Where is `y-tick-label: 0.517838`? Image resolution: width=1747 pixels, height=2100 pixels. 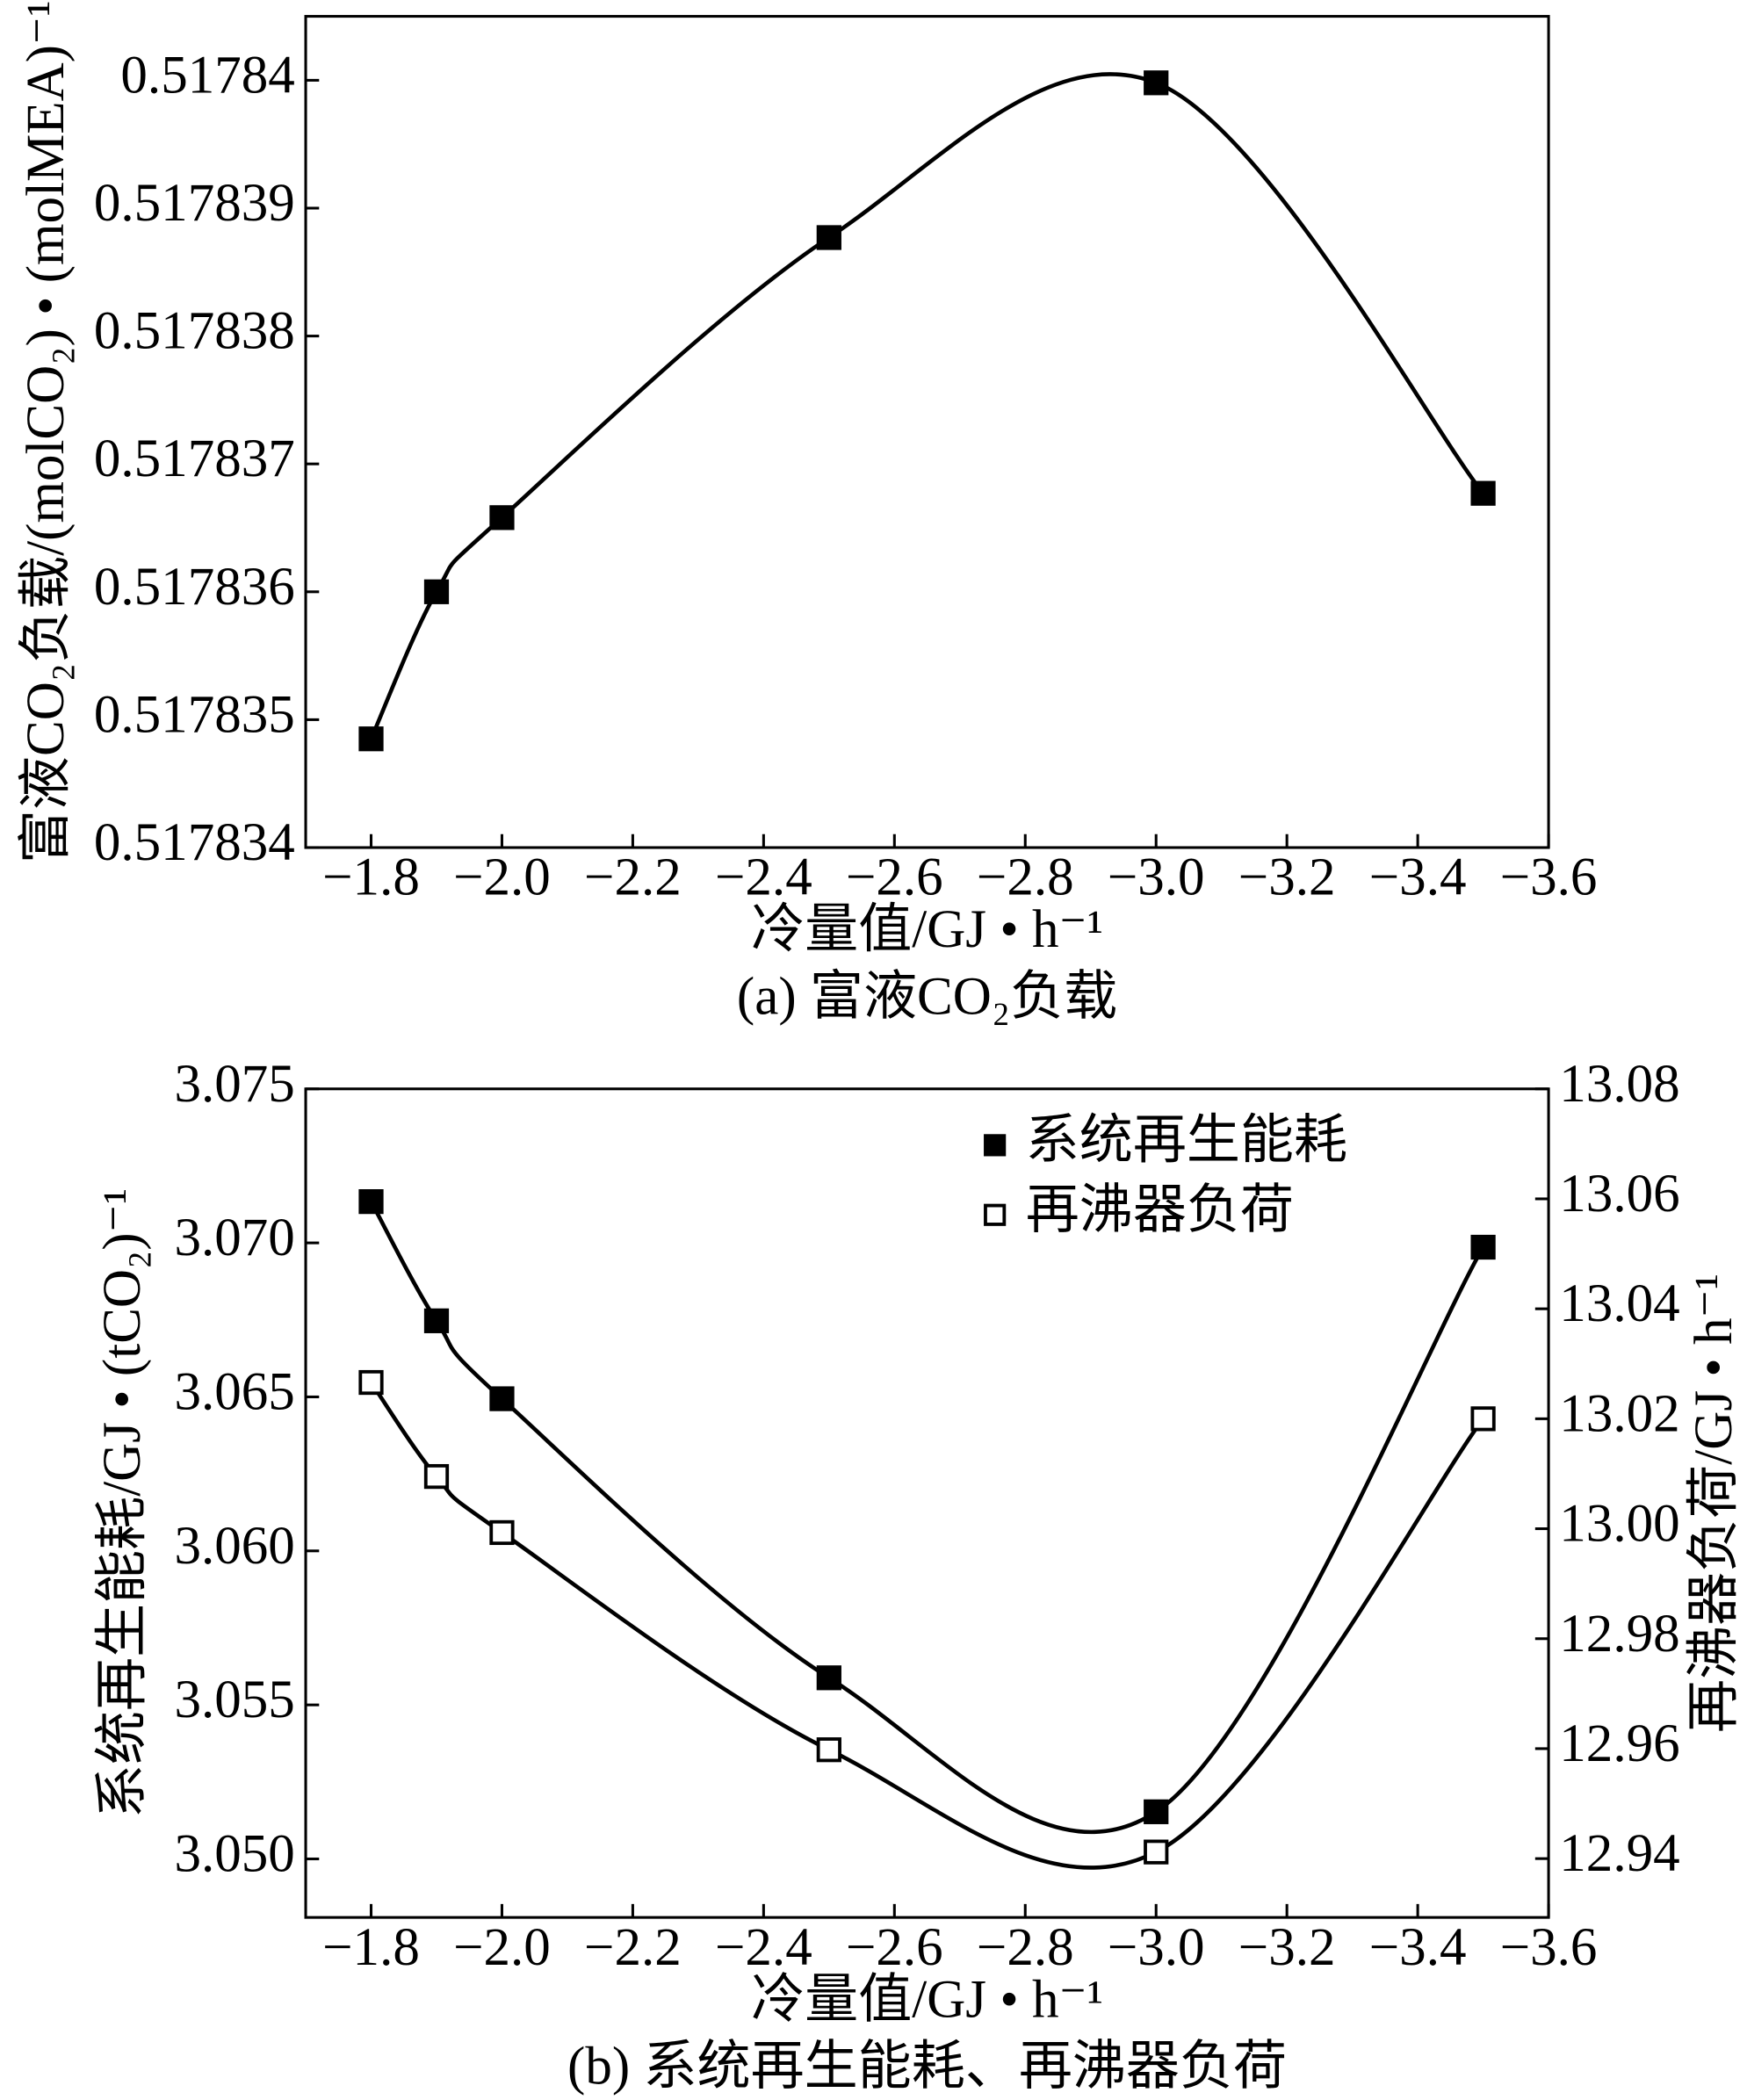
y-tick-label: 0.517838 is located at coordinates (194, 331).